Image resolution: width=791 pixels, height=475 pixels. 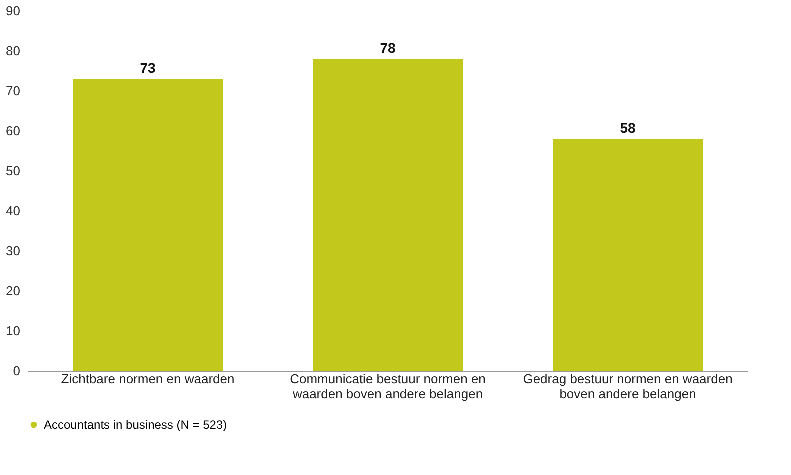 I want to click on data-label: 58, so click(x=628, y=128).